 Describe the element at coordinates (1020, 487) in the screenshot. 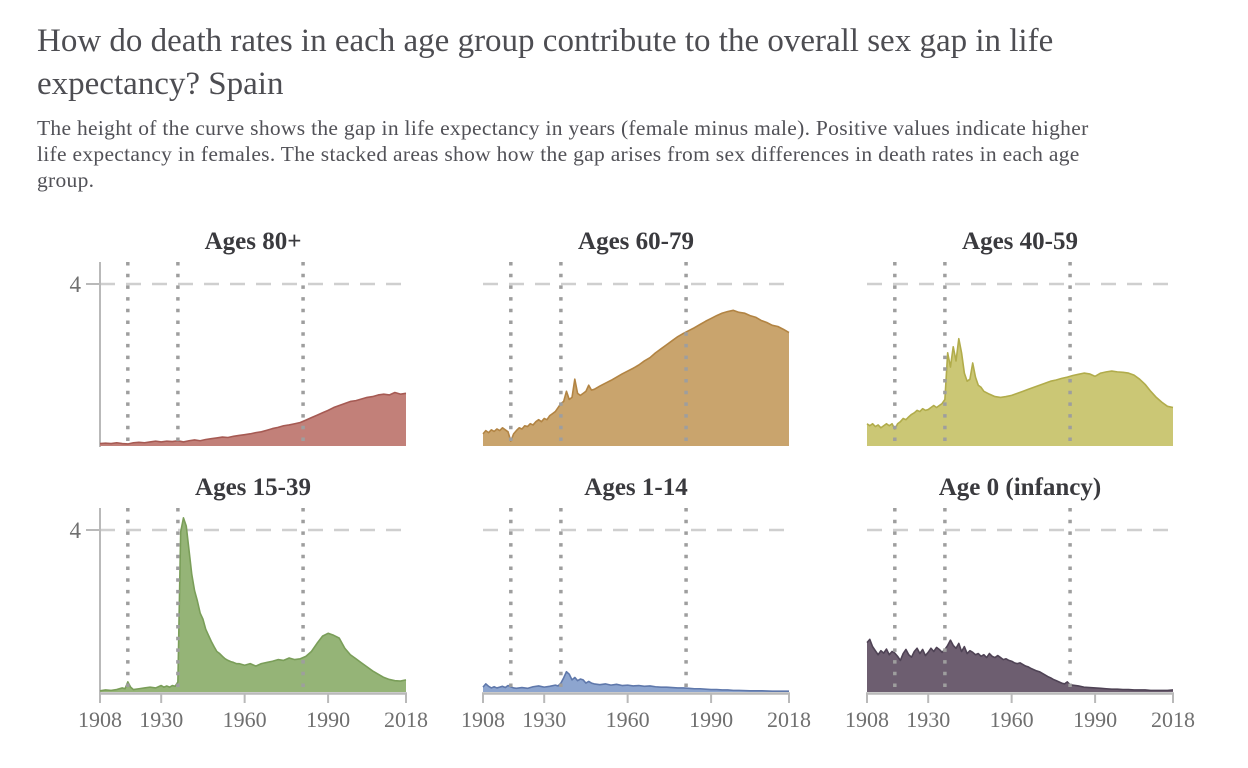

I see `chart-title-age-0-infancy: Age 0 (infancy)` at that location.